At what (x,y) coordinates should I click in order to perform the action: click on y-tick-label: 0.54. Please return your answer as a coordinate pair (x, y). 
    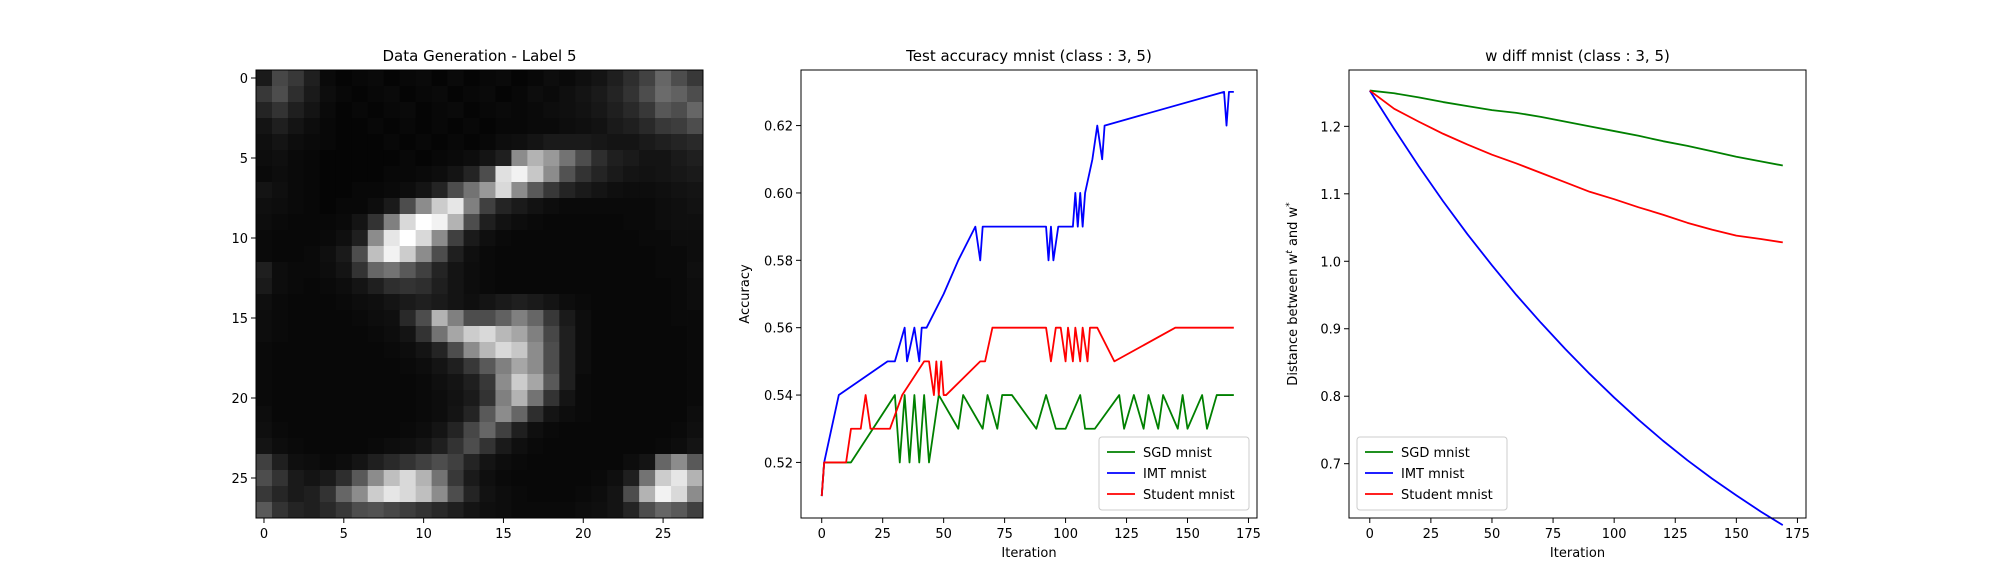
    Looking at the image, I should click on (778, 396).